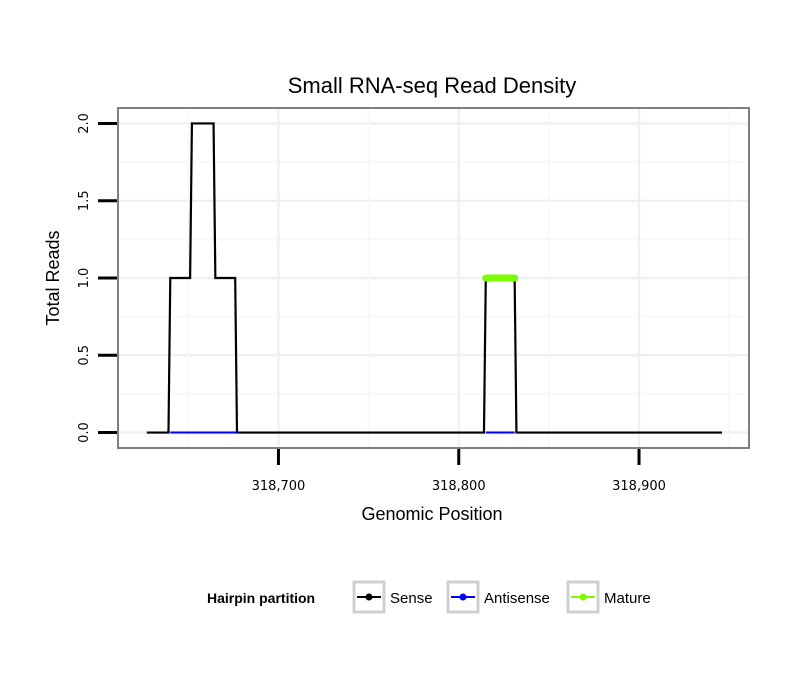 The width and height of the screenshot is (810, 690). I want to click on legend-item-sense: Sense, so click(392, 597).